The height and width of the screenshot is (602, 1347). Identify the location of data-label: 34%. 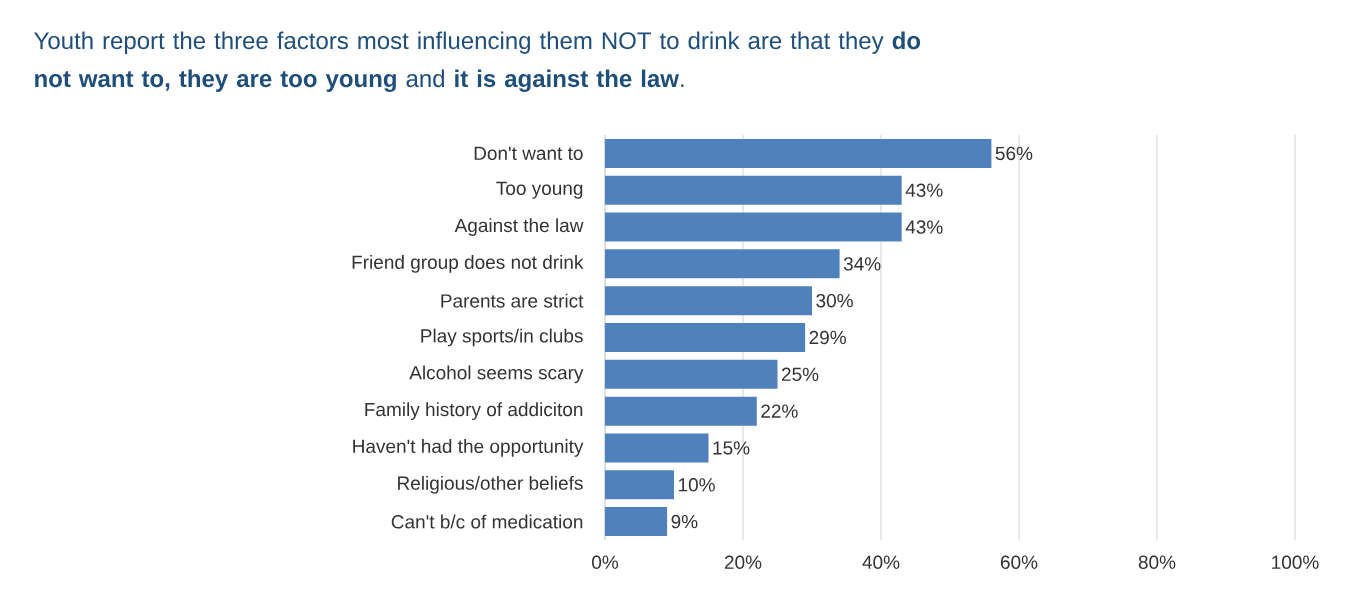
(862, 264).